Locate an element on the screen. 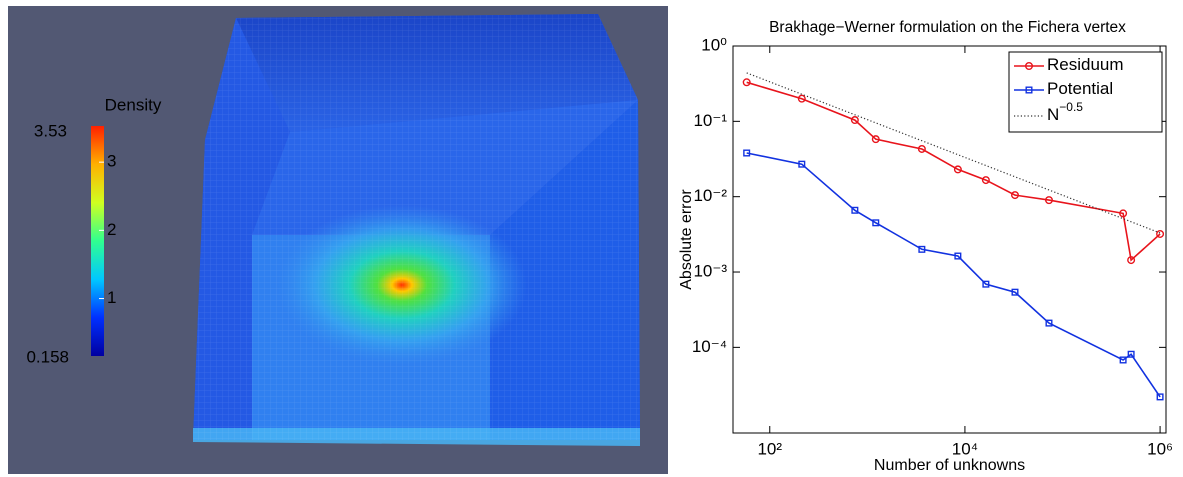  y-tick-label: 10⁻³ is located at coordinates (710, 271).